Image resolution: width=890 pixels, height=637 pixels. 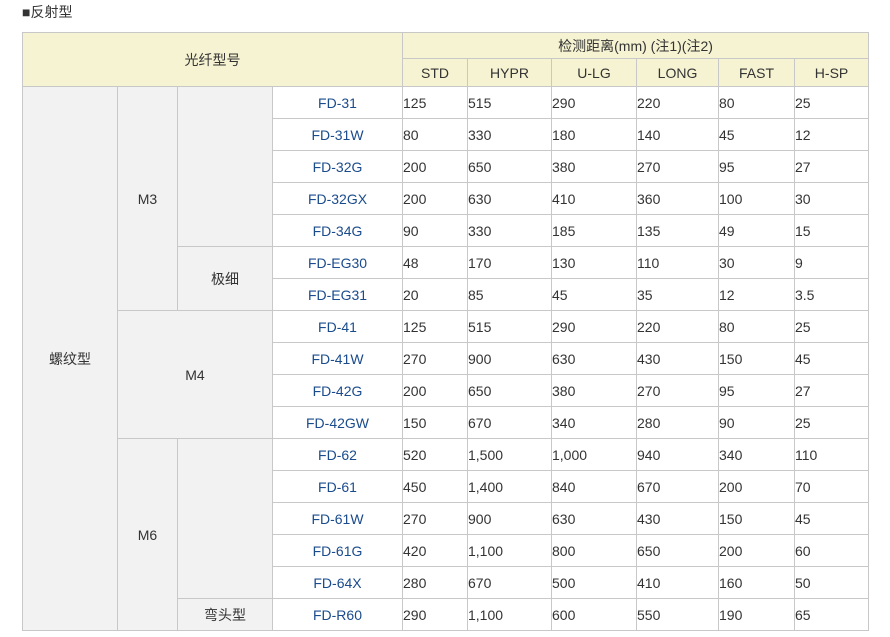 I want to click on group-m6-standard, so click(x=225, y=518).